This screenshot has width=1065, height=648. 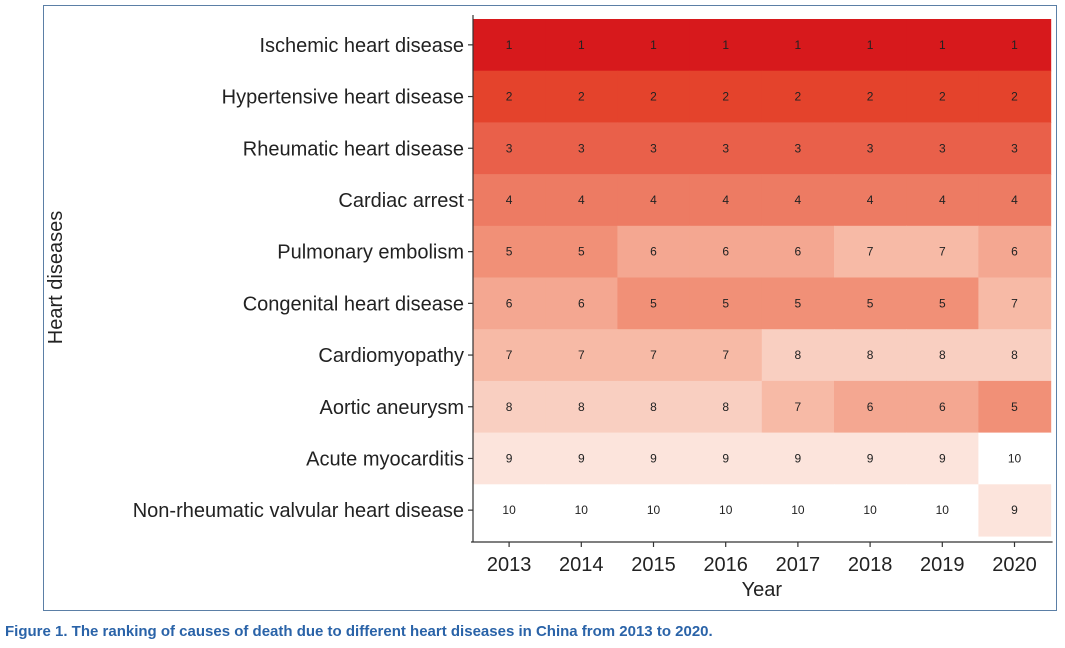 I want to click on x-tick-label: 2015, so click(x=653, y=565).